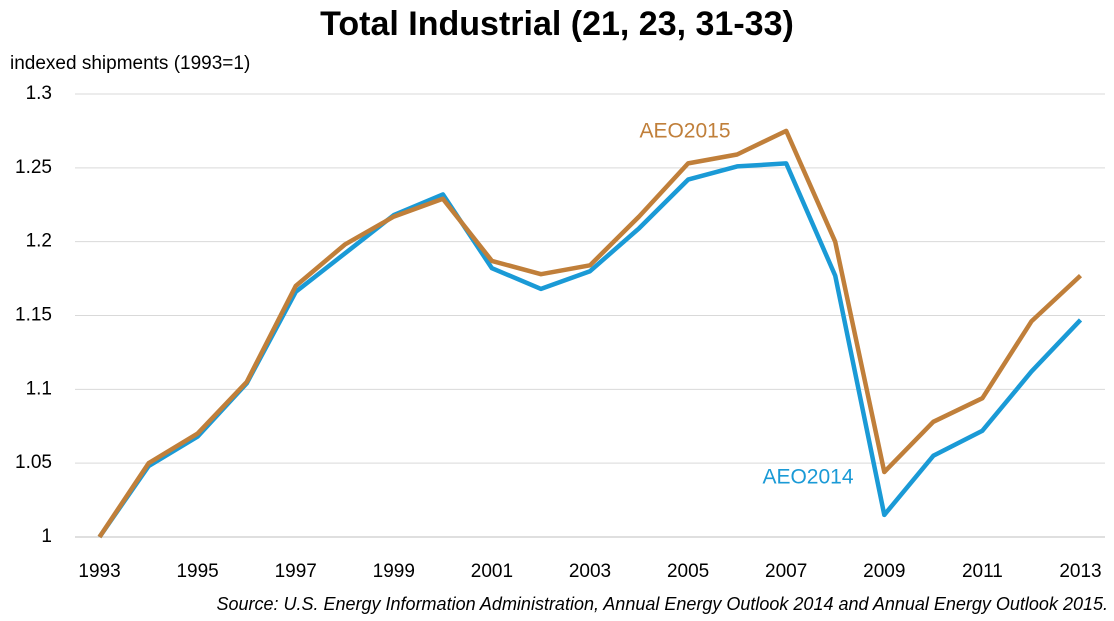 The image size is (1114, 621). What do you see at coordinates (130, 63) in the screenshot?
I see `y-axis-label: indexed shipments (1993=1)` at bounding box center [130, 63].